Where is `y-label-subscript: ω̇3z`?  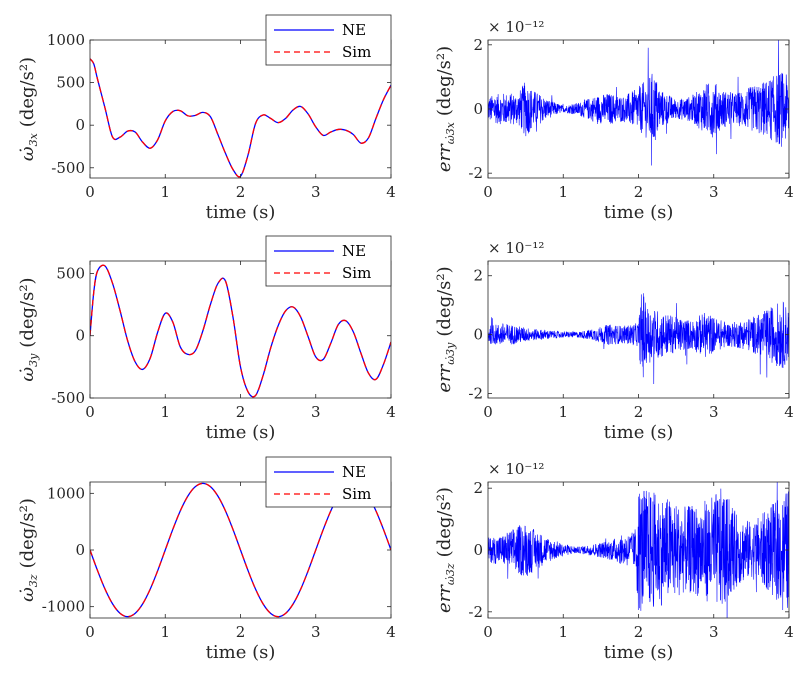 y-label-subscript: ω̇3z is located at coordinates (450, 574).